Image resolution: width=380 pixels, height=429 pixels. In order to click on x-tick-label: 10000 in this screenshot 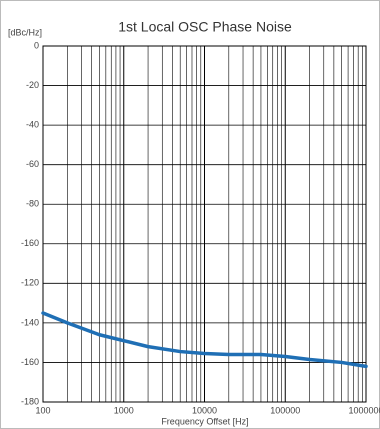, I will do `click(204, 410)`.